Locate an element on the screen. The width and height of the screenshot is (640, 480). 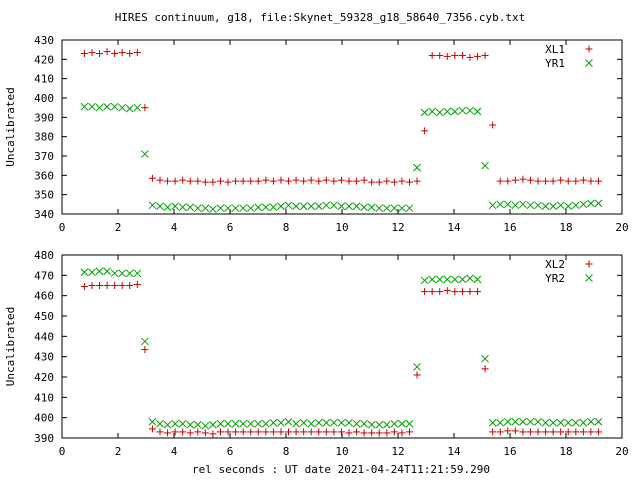
bottom-y-tick-label: 470 is located at coordinates (44, 275).